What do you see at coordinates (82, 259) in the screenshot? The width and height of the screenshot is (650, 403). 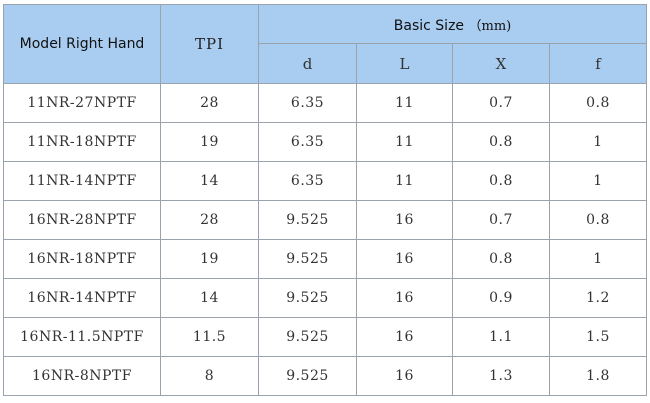 I see `model-cell: 16NR-18NPTF` at bounding box center [82, 259].